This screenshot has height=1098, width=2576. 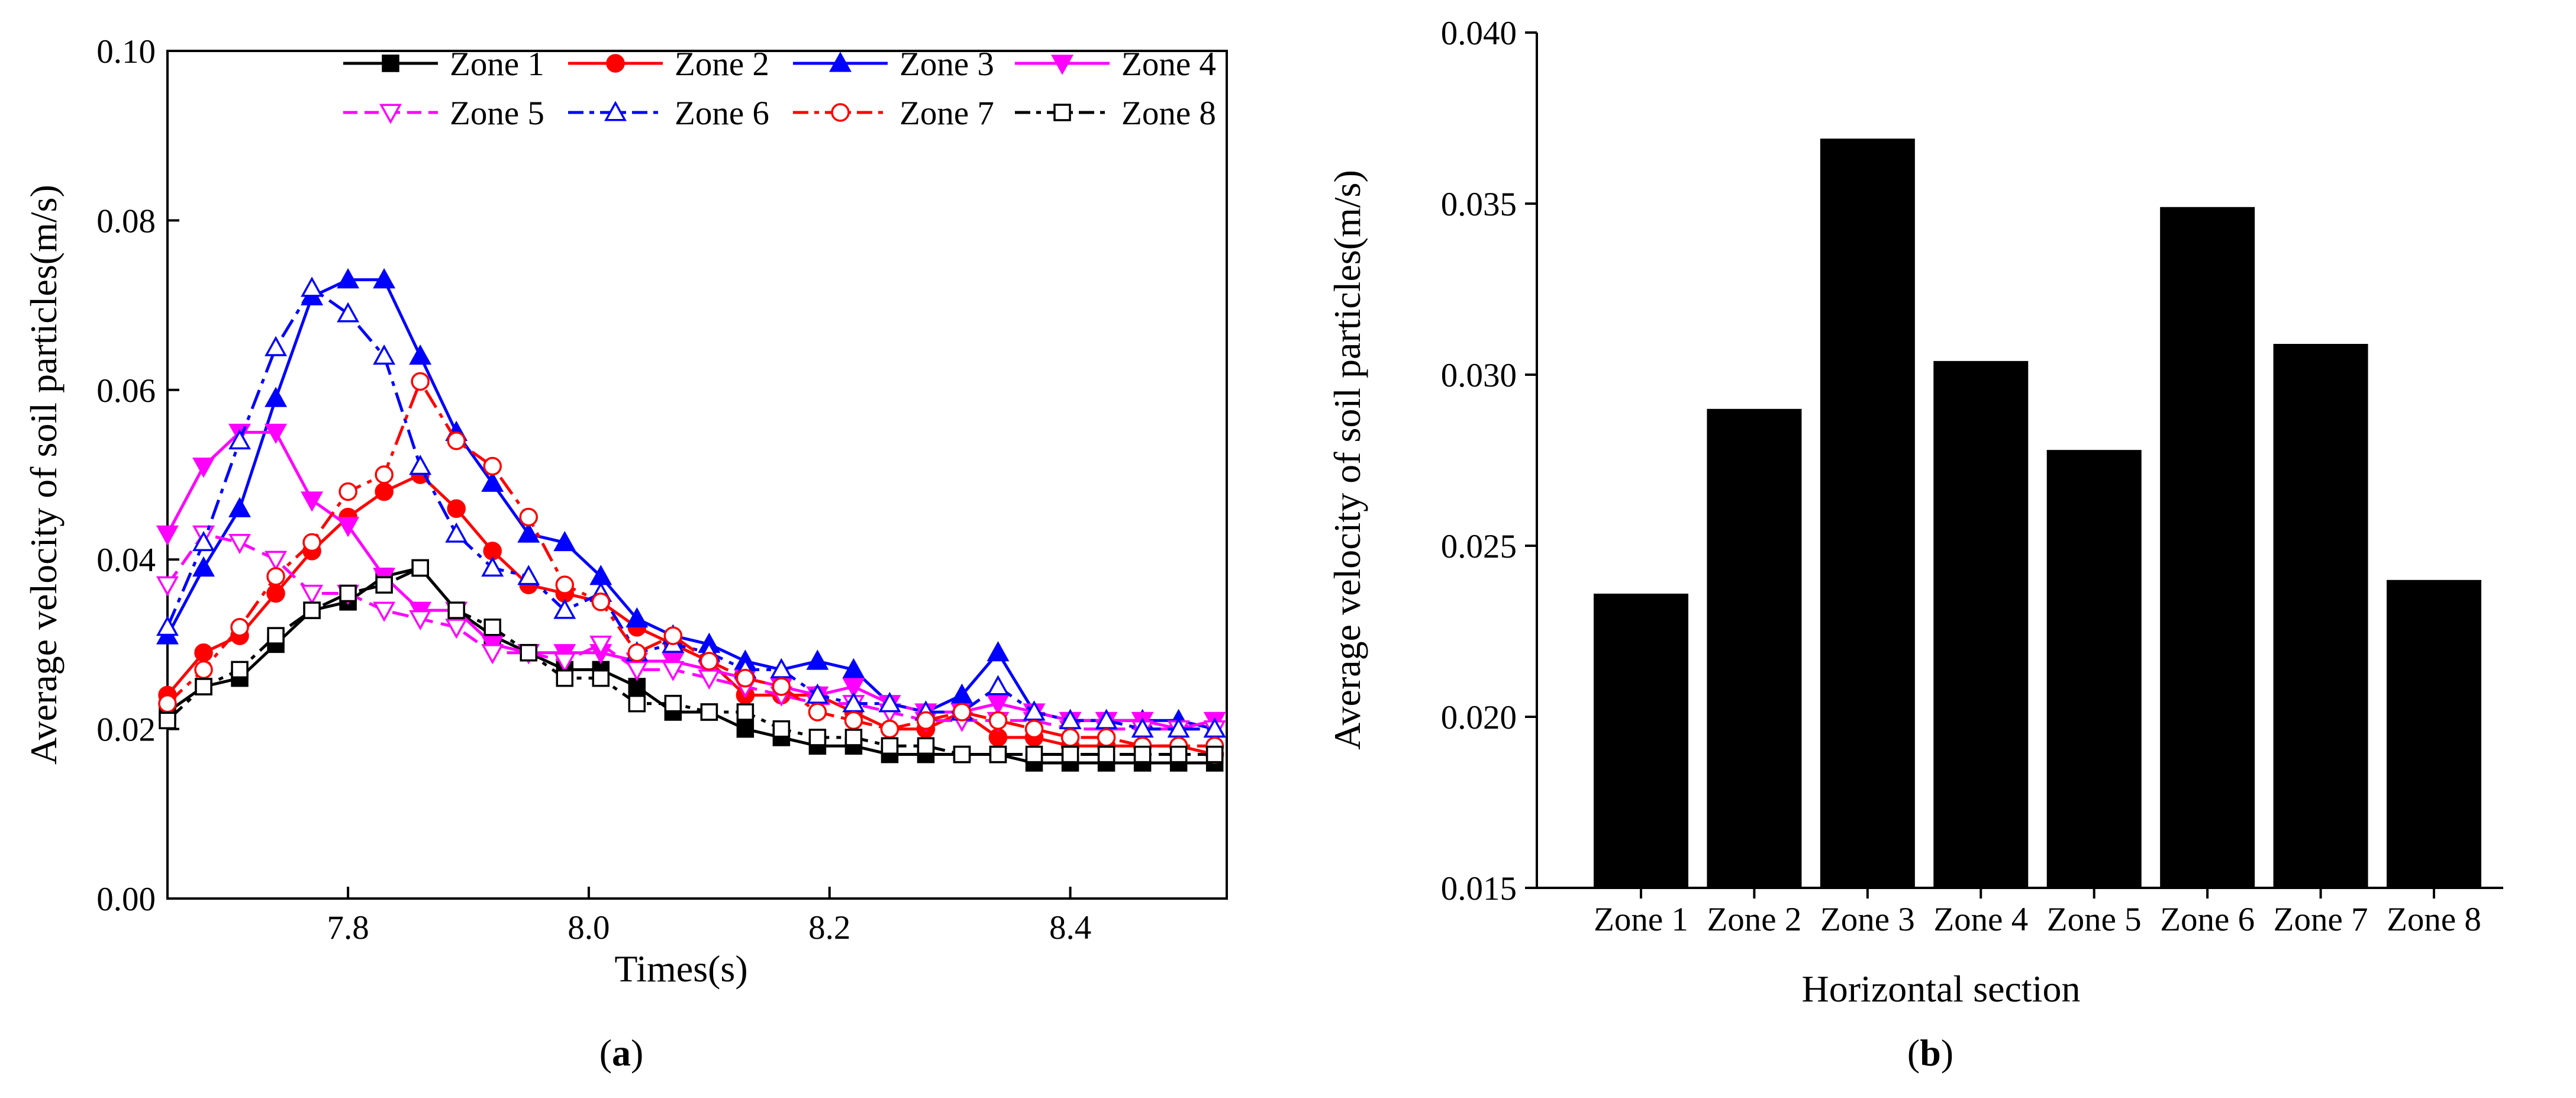 What do you see at coordinates (126, 899) in the screenshot?
I see `line-chart-y-tick-label: 0.00` at bounding box center [126, 899].